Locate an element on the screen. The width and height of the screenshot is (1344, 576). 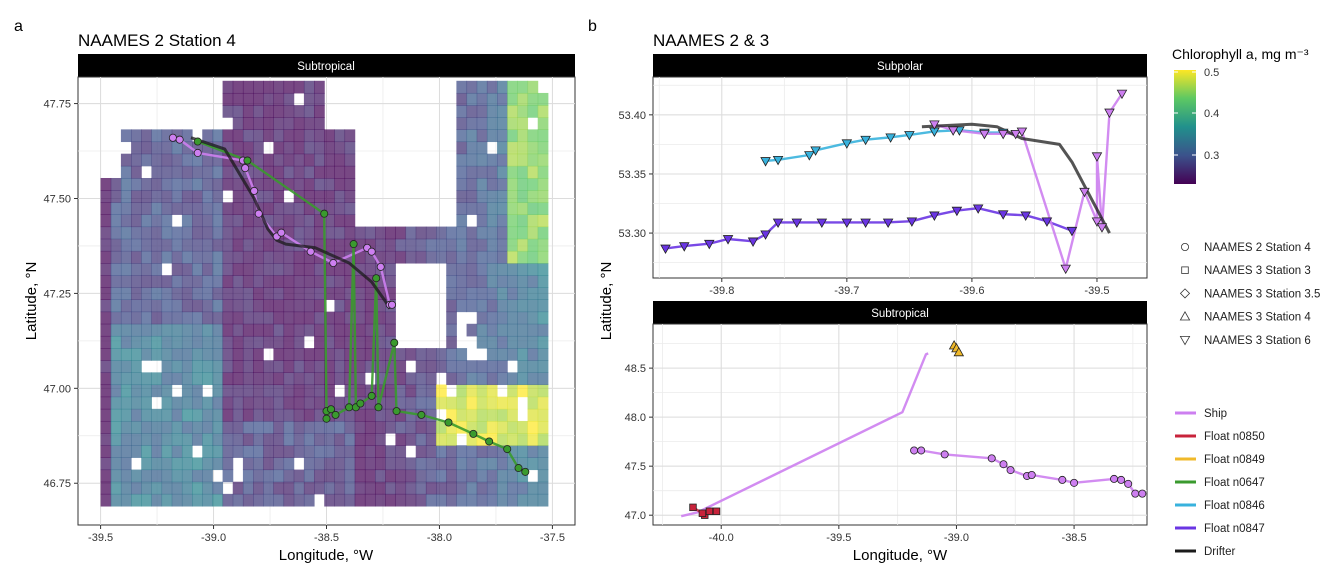
x-tick-label: -38.0 is located at coordinates (439, 538).